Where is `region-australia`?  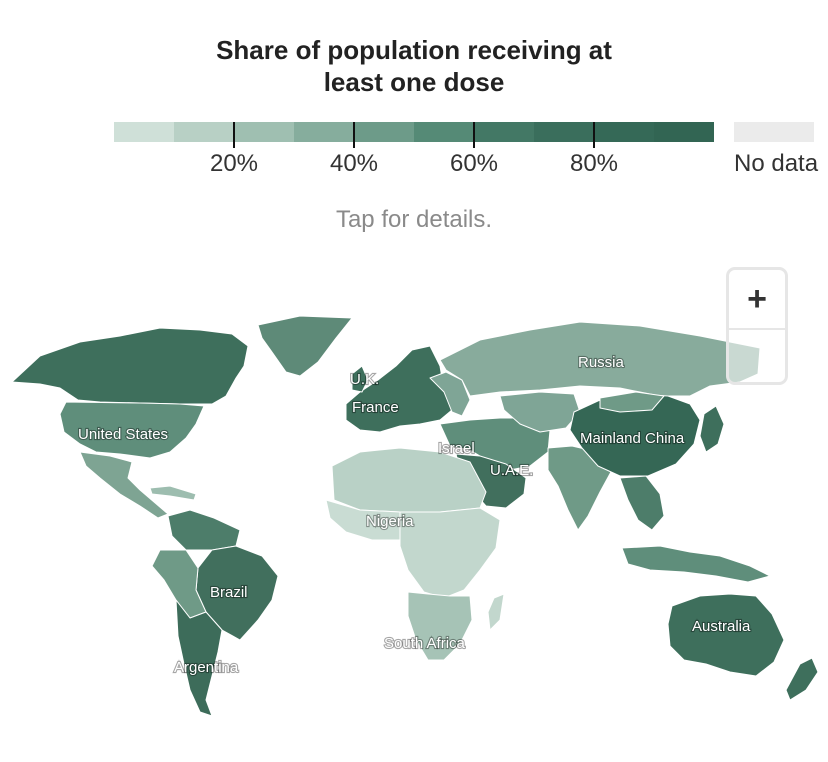 region-australia is located at coordinates (726, 635).